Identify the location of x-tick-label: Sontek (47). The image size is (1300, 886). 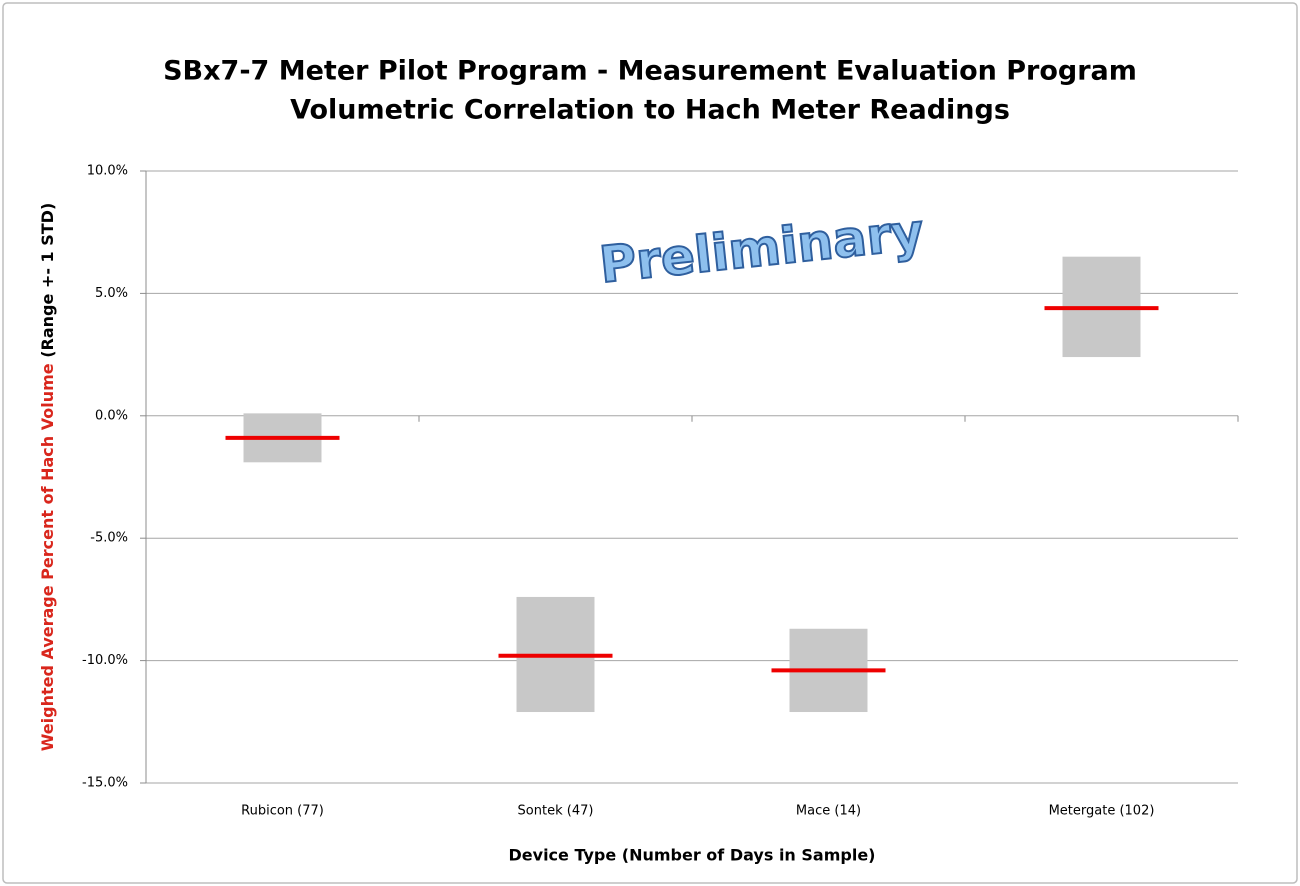
(556, 811).